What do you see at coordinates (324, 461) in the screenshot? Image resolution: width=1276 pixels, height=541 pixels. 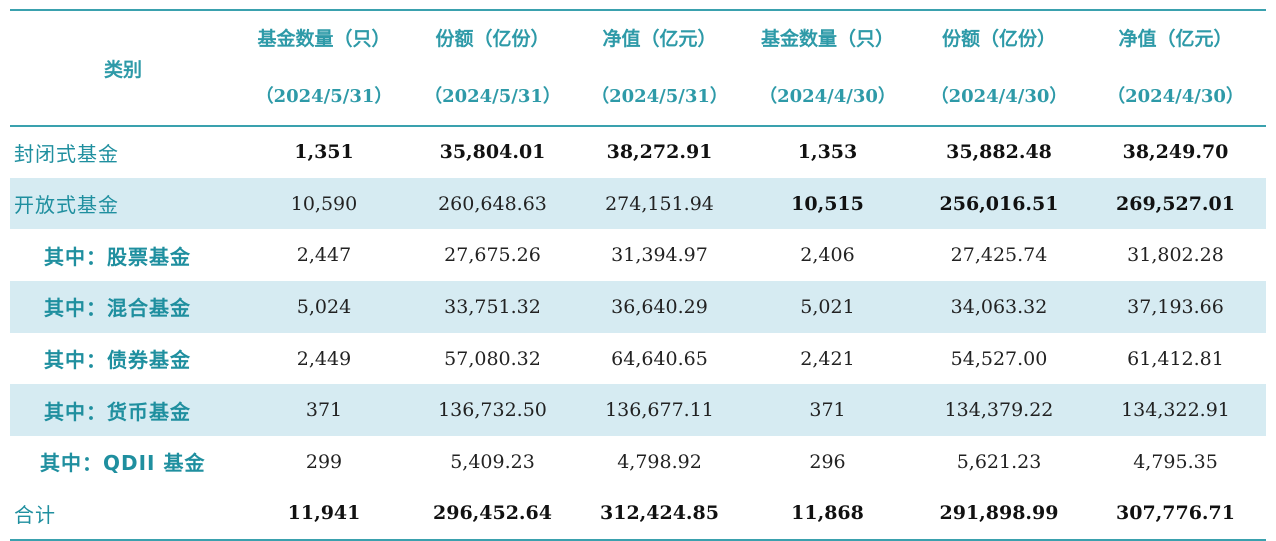 I see `table-cell: 299` at bounding box center [324, 461].